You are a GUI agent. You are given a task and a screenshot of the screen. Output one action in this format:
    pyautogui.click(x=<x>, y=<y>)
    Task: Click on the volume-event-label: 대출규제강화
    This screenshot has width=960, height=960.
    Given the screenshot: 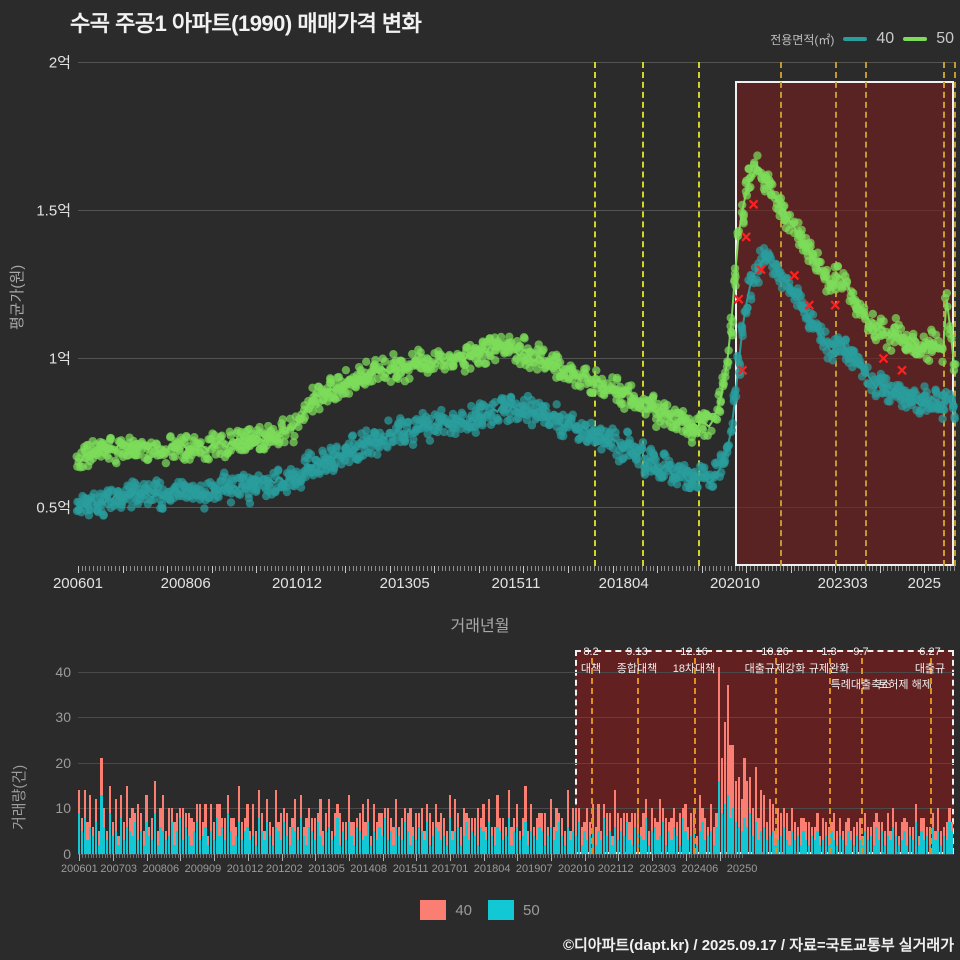 What is the action you would take?
    pyautogui.click(x=775, y=669)
    